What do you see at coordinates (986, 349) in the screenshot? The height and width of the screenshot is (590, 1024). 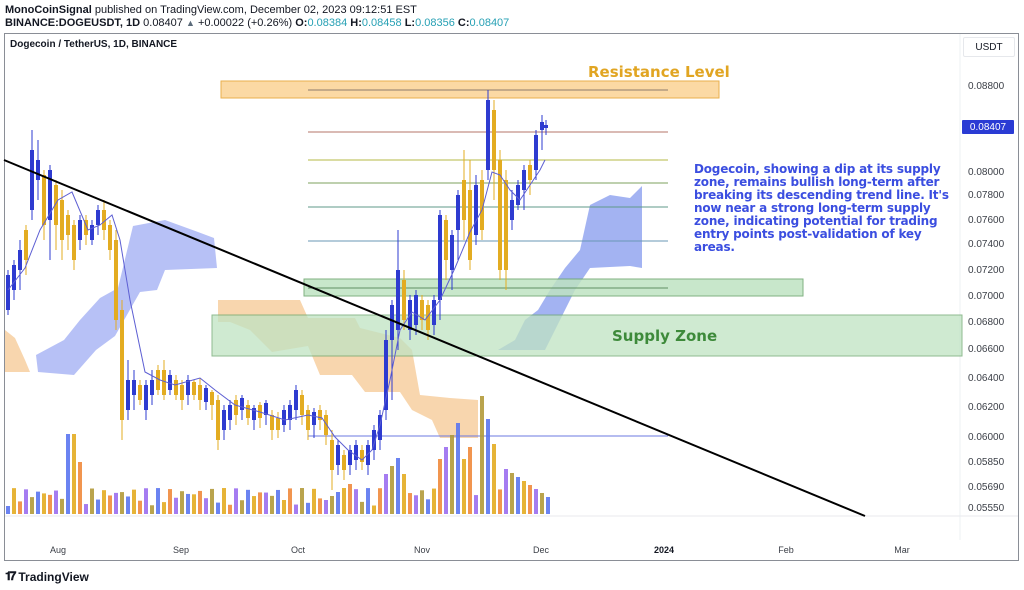 I see `price-axis-label: 0.06600` at bounding box center [986, 349].